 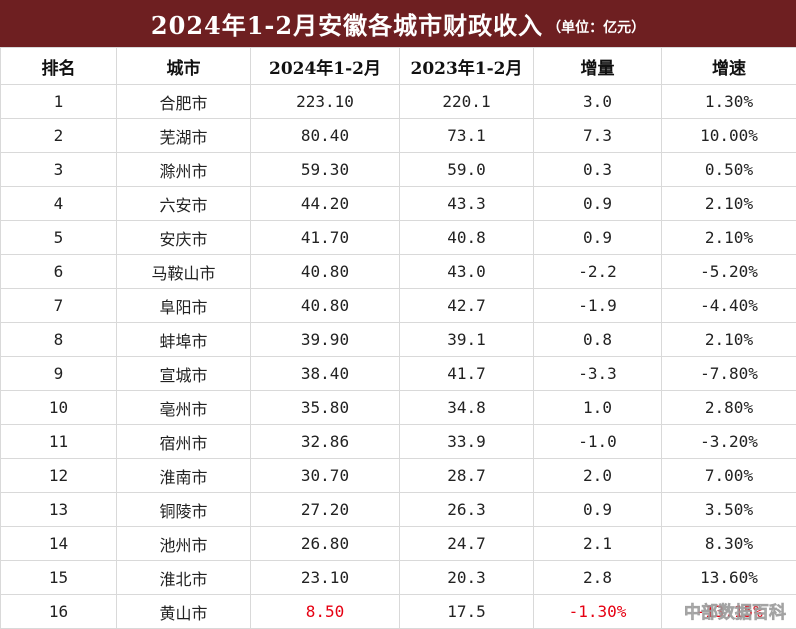 What do you see at coordinates (466, 407) in the screenshot?
I see `cell-2023: 34.8` at bounding box center [466, 407].